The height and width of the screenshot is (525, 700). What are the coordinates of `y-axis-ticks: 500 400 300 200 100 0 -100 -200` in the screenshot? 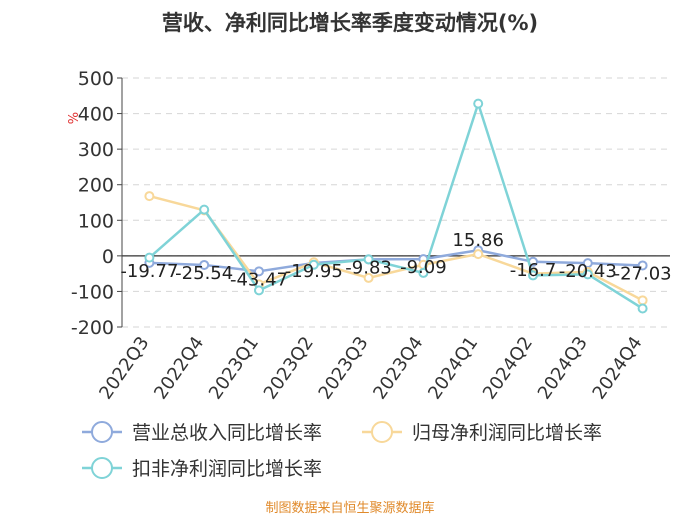 It's located at (97, 203).